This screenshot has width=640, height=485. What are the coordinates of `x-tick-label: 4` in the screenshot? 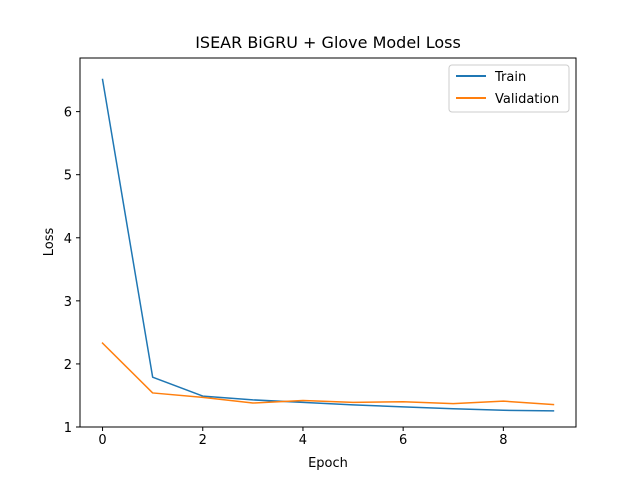 It's located at (303, 440).